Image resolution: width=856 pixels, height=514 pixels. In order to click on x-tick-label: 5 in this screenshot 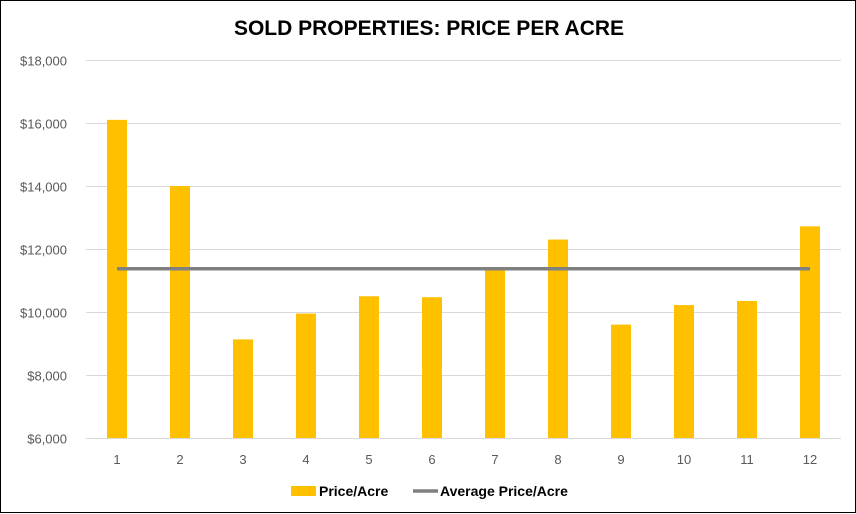, I will do `click(368, 459)`.